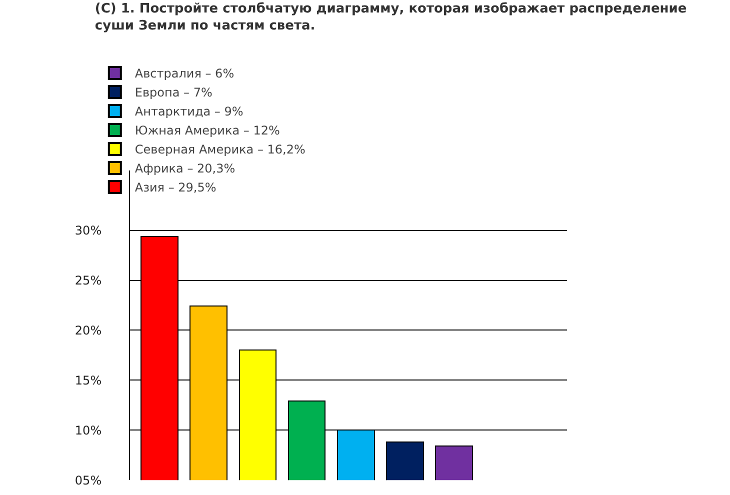  Describe the element at coordinates (88, 480) in the screenshot. I see `y-tick-label: 05%` at that location.